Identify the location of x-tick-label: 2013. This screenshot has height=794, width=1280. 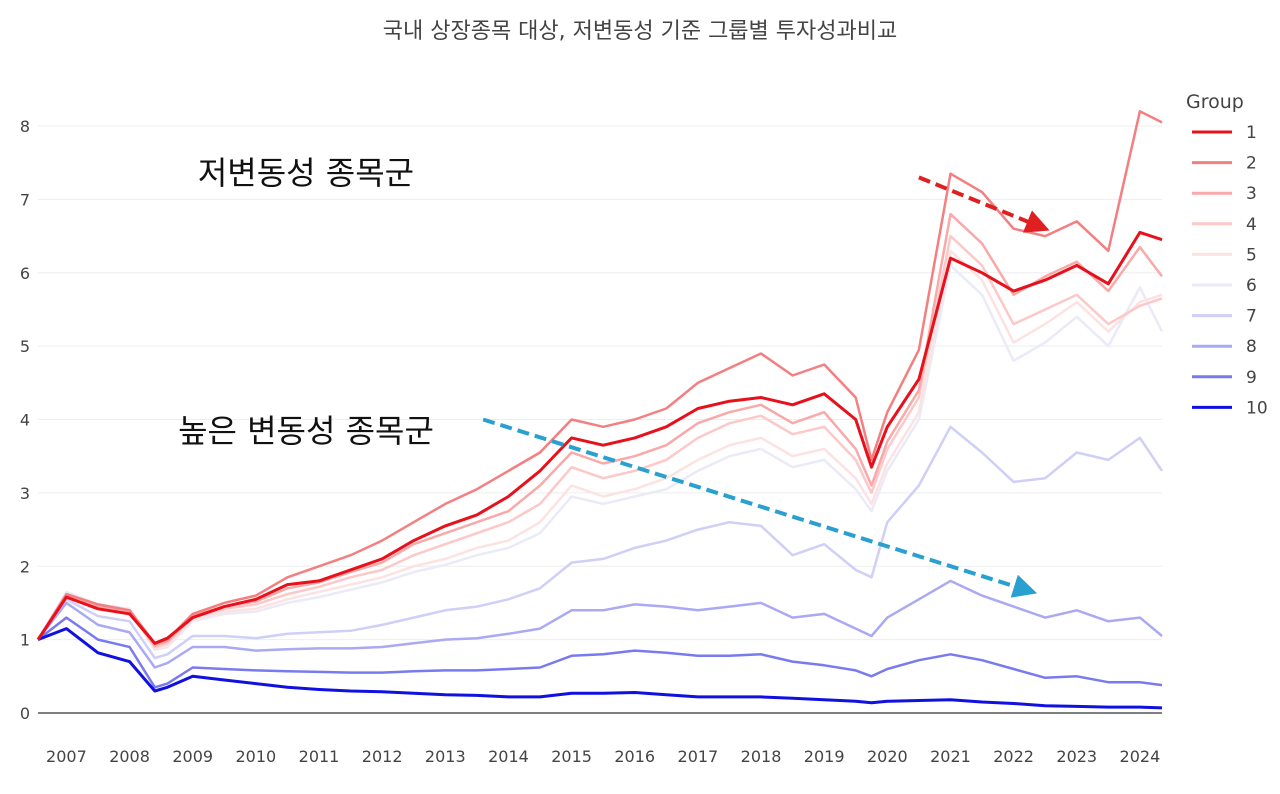
(445, 756).